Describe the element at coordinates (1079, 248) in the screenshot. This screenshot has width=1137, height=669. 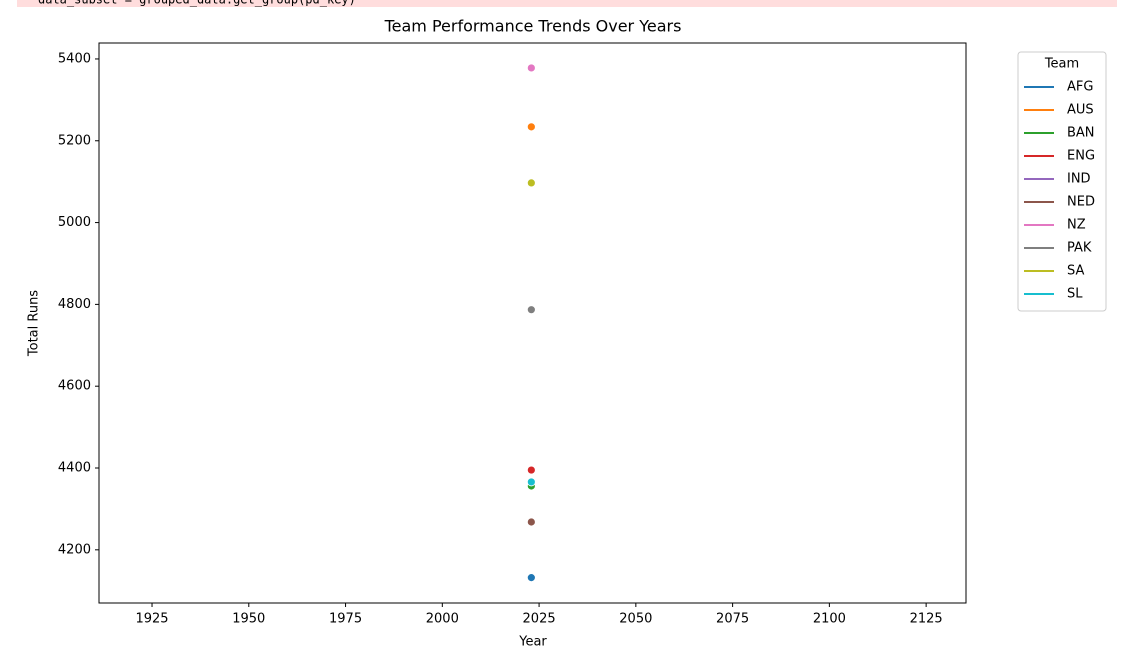
I see `legend-label: PAK` at that location.